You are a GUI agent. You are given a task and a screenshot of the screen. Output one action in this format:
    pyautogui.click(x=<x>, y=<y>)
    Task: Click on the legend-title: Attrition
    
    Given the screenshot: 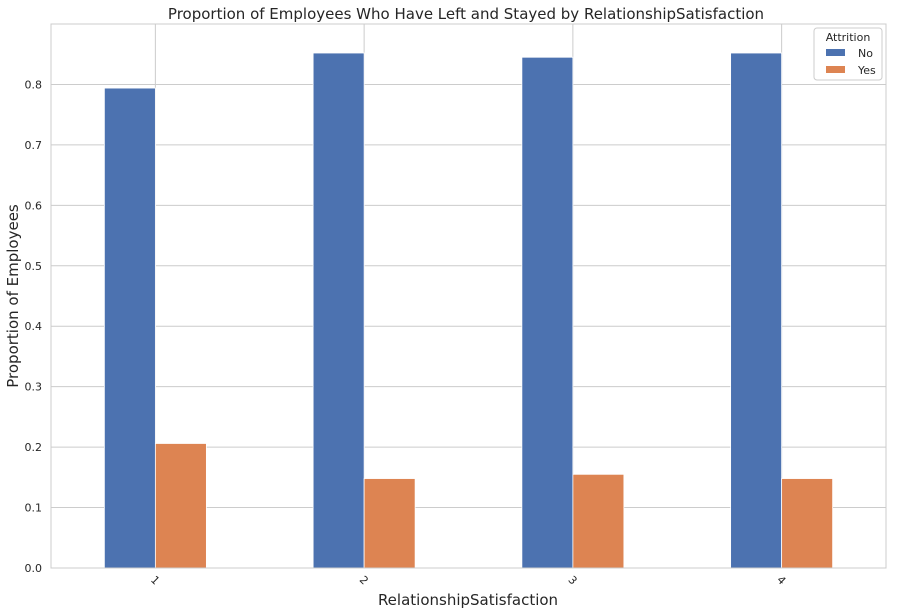 What is the action you would take?
    pyautogui.click(x=848, y=37)
    